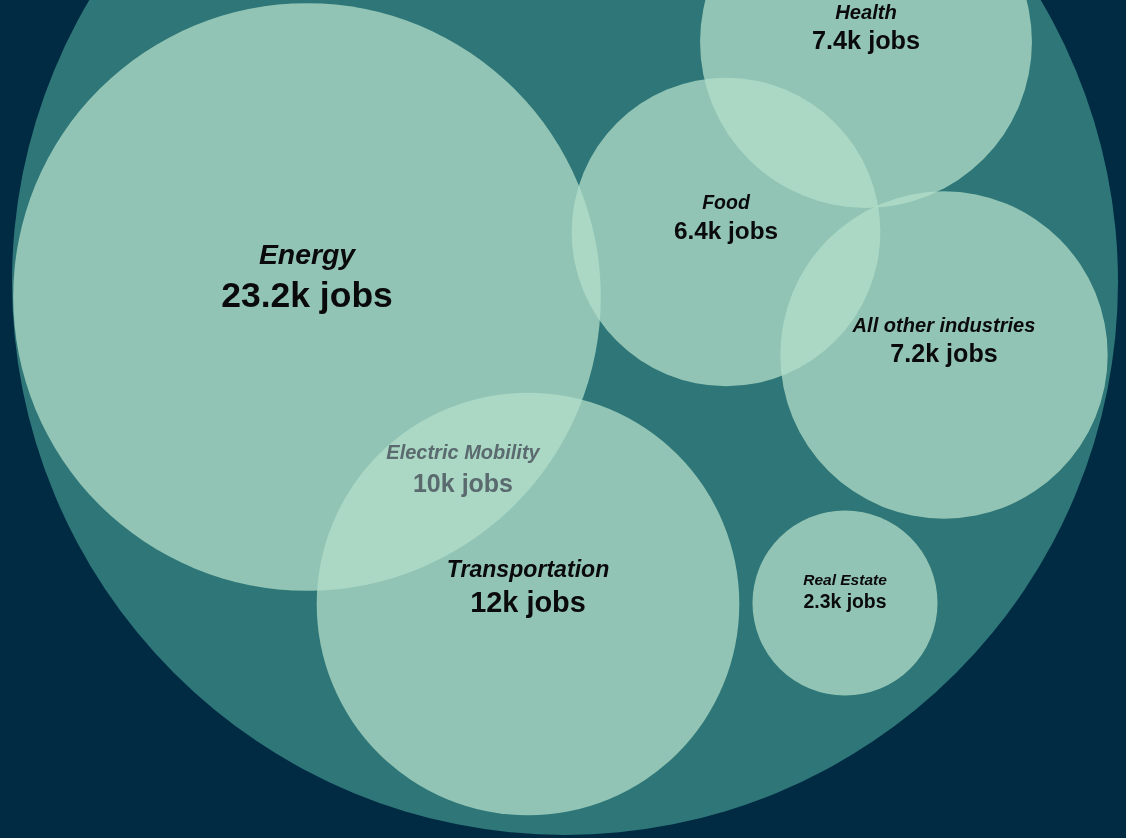 The width and height of the screenshot is (1126, 838). I want to click on category-label: Food, so click(726, 202).